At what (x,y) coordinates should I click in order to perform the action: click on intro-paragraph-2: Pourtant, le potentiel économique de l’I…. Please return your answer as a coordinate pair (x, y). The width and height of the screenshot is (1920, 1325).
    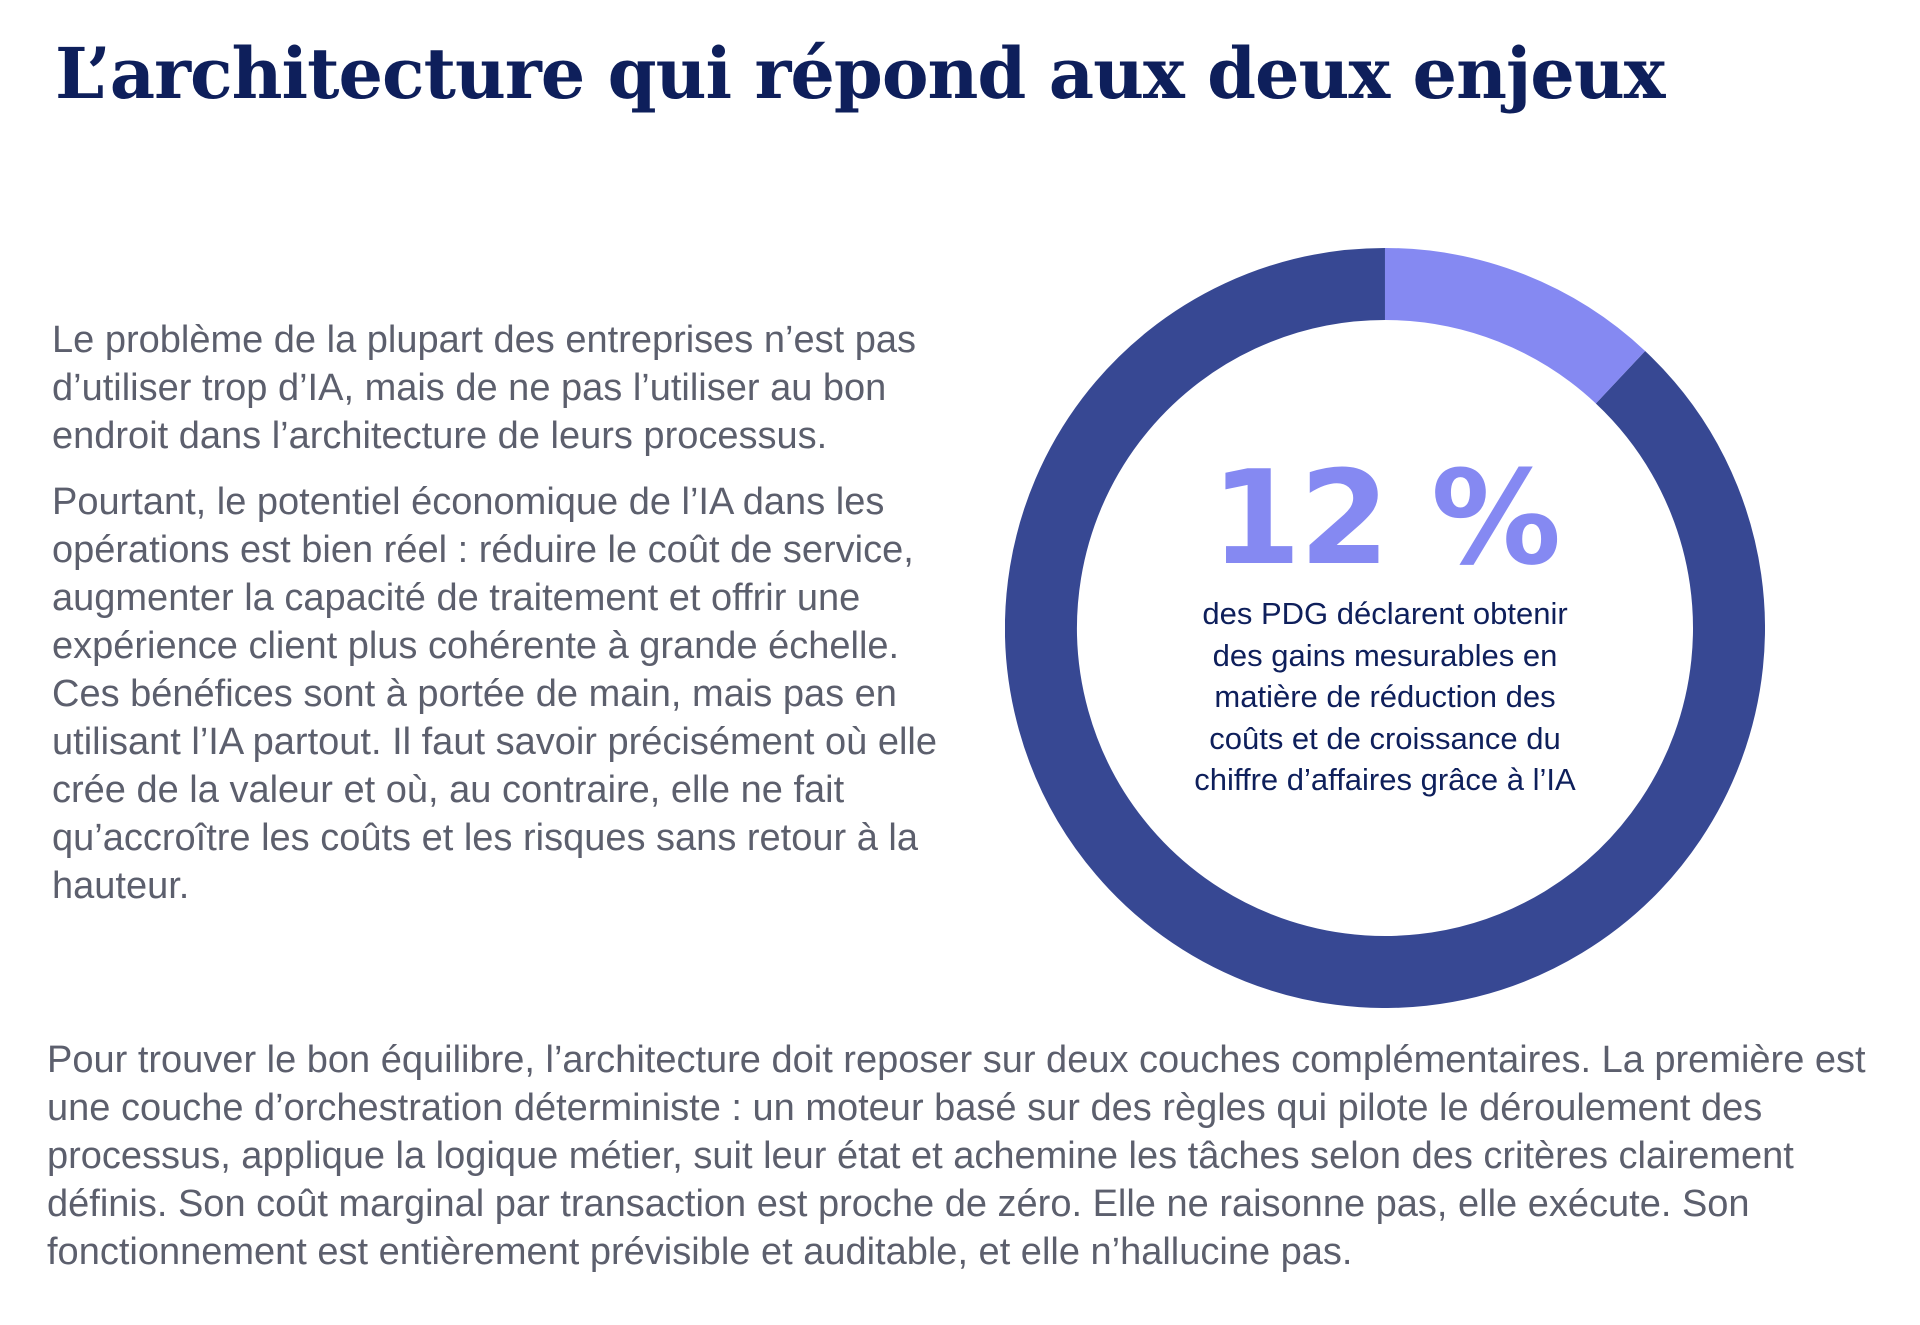
    Looking at the image, I should click on (495, 694).